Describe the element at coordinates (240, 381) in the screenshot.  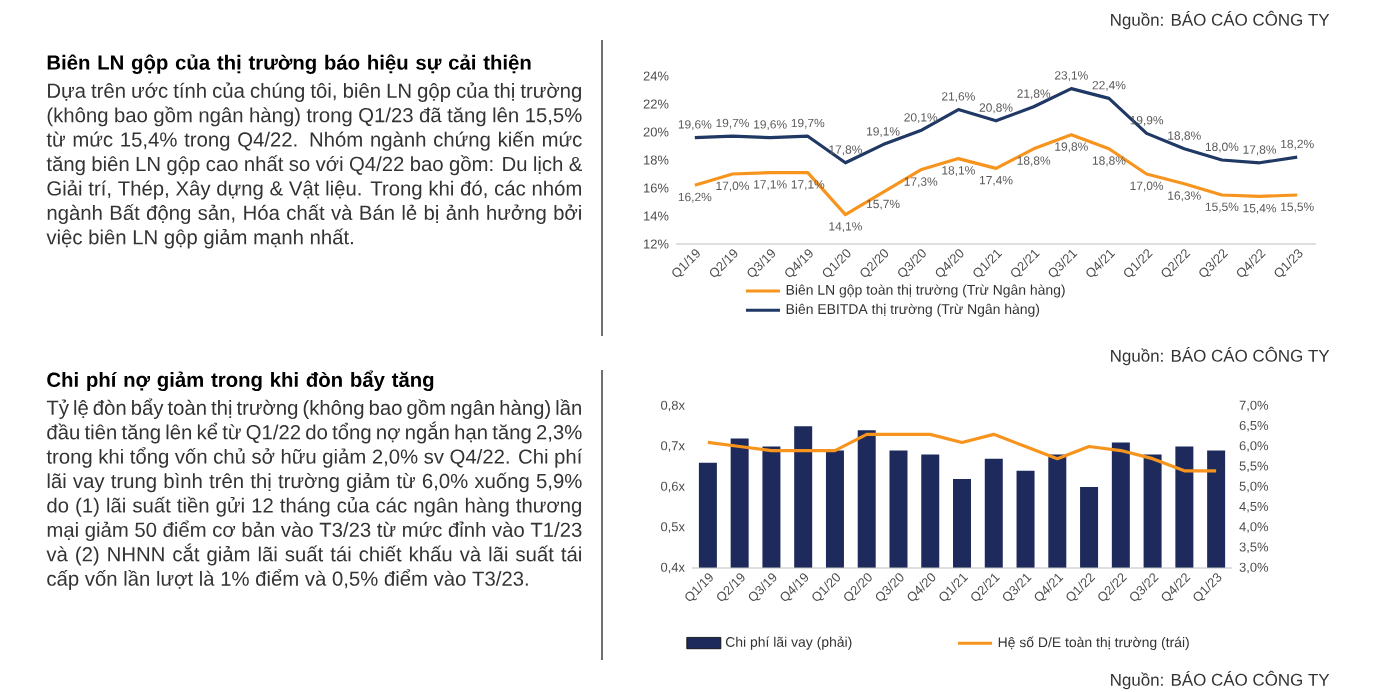
I see `text: Chi phí nợ giảm trong khi đòn bẩy tăng` at that location.